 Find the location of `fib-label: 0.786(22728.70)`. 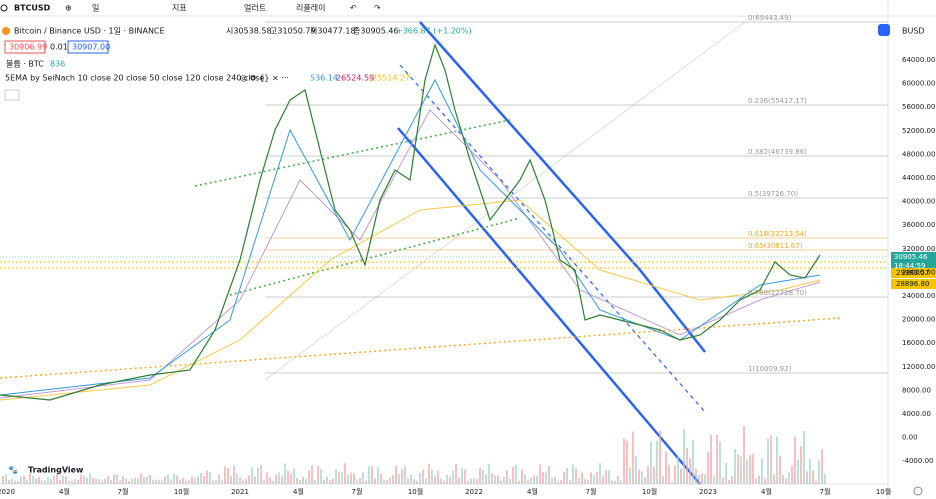

fib-label: 0.786(22728.70) is located at coordinates (777, 293).